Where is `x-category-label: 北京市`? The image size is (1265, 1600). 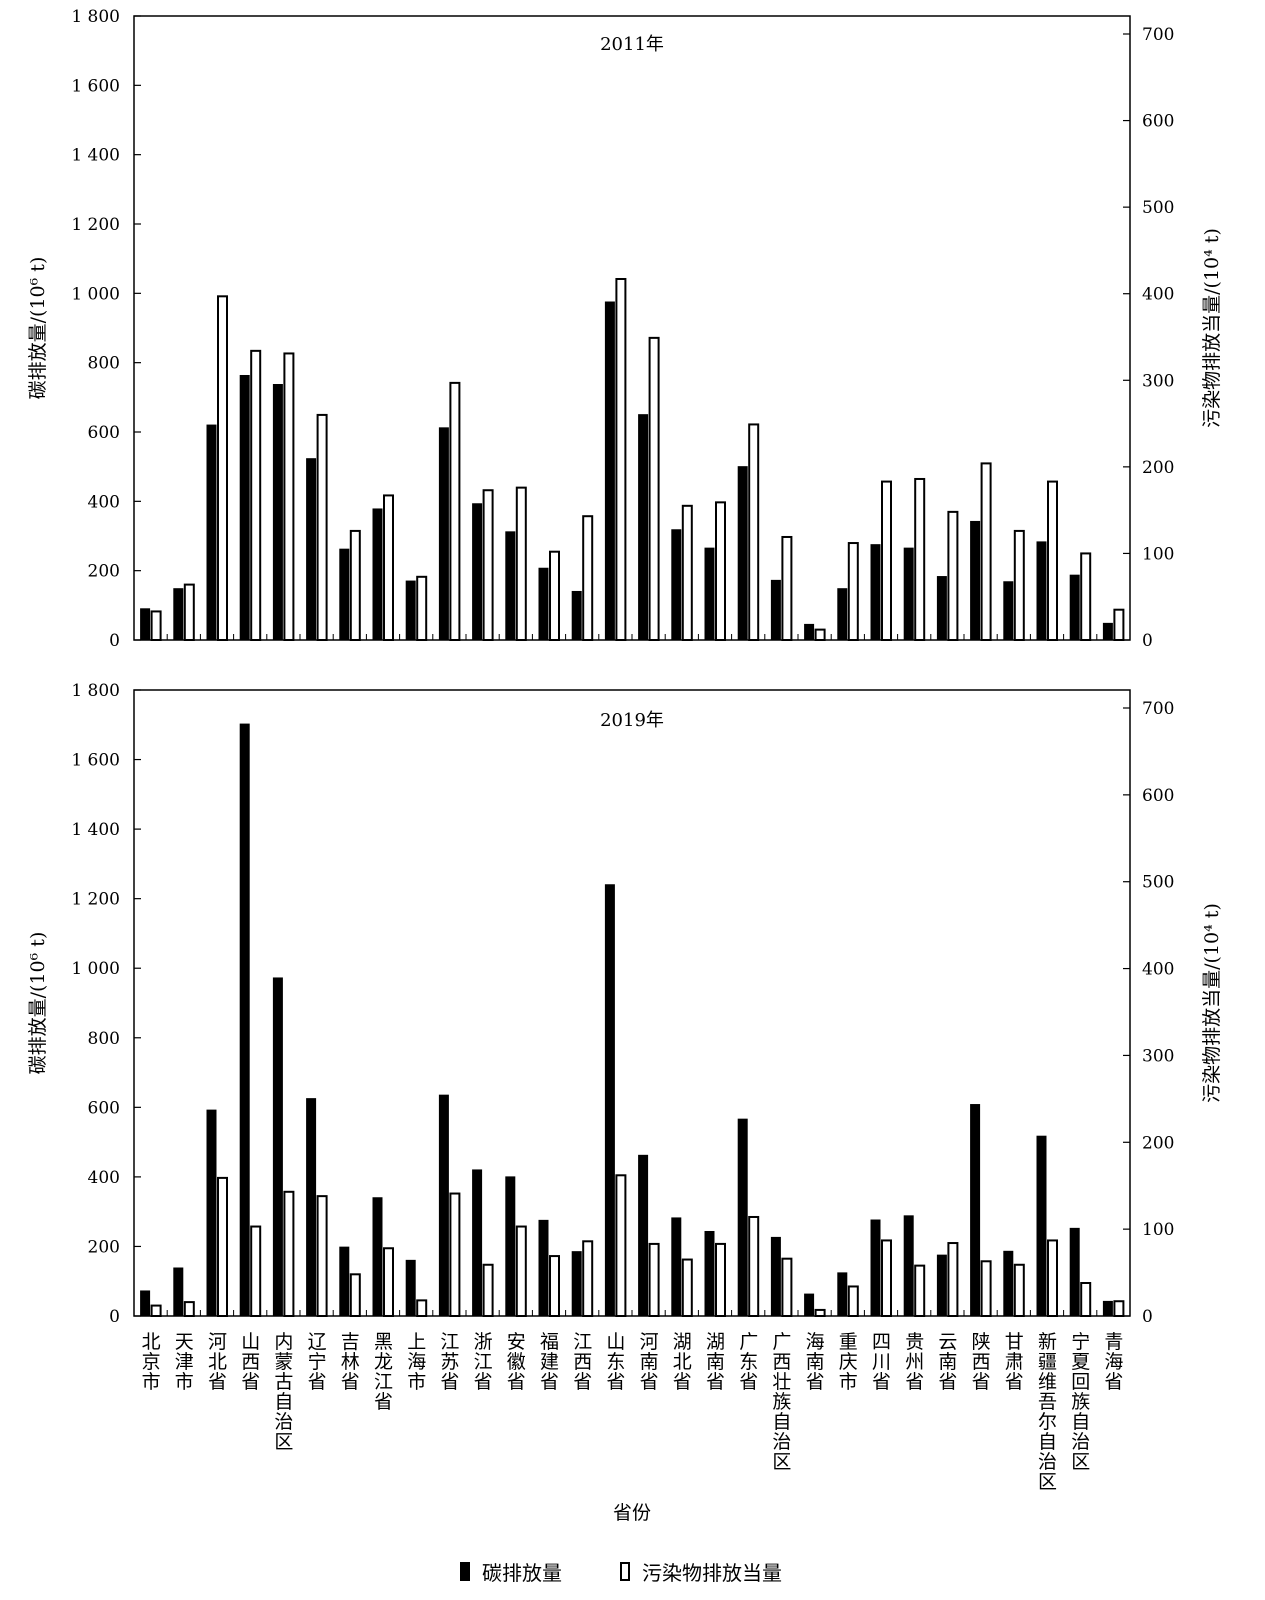 x-category-label: 北京市 is located at coordinates (151, 1362).